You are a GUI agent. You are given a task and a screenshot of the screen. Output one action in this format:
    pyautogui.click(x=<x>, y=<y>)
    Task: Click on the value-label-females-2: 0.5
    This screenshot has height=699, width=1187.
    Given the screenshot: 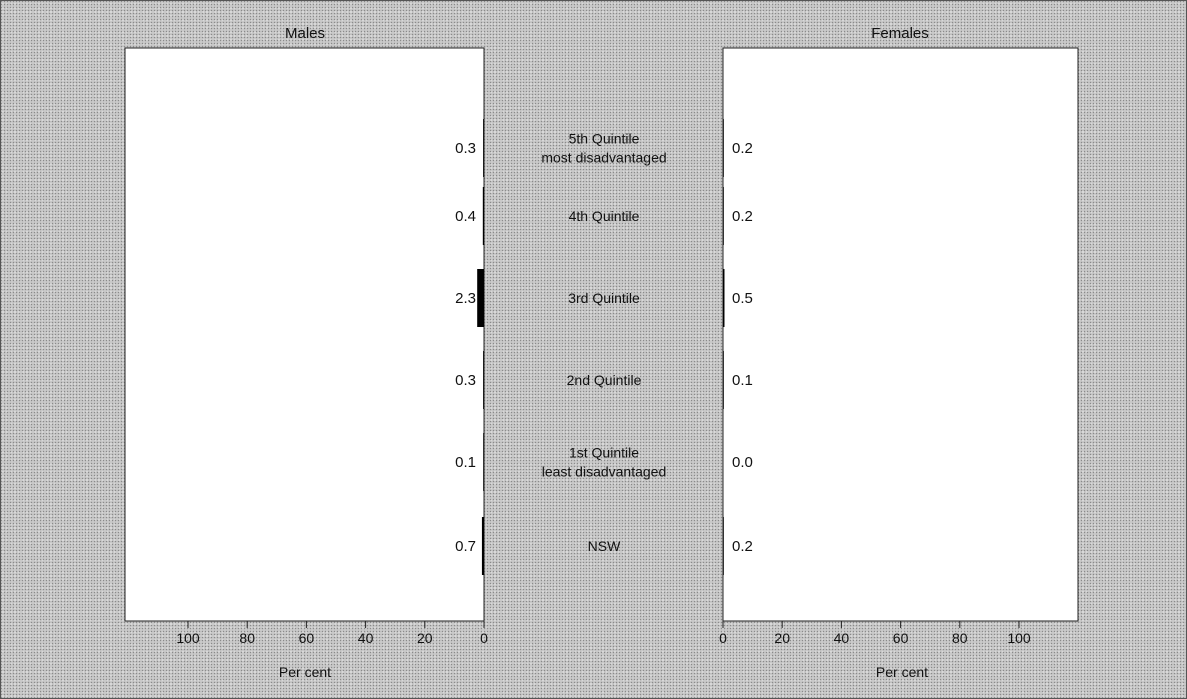 What is the action you would take?
    pyautogui.click(x=742, y=298)
    